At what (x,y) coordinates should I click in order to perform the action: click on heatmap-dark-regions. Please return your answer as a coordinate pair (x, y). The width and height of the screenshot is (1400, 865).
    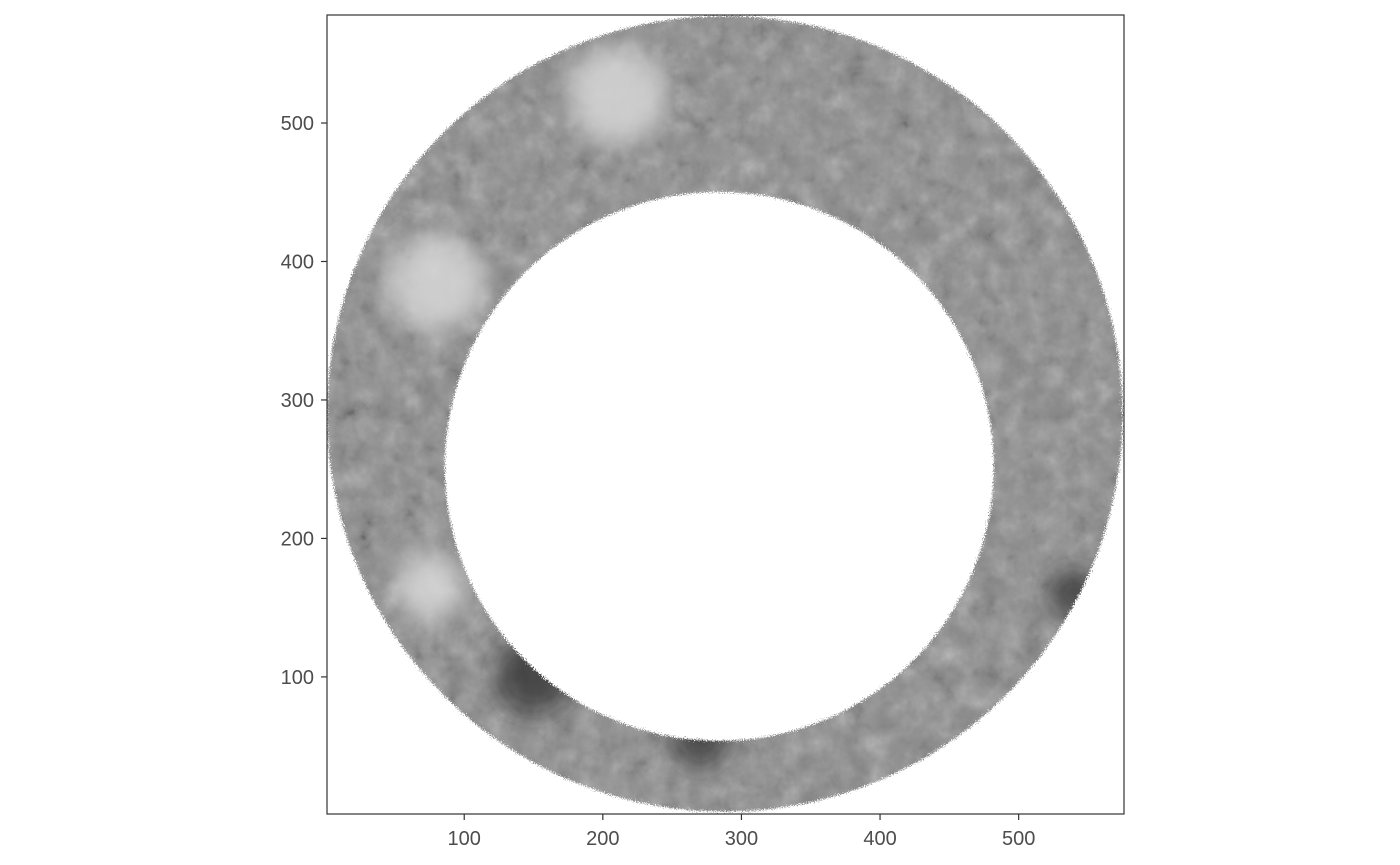
    Looking at the image, I should click on (797, 667).